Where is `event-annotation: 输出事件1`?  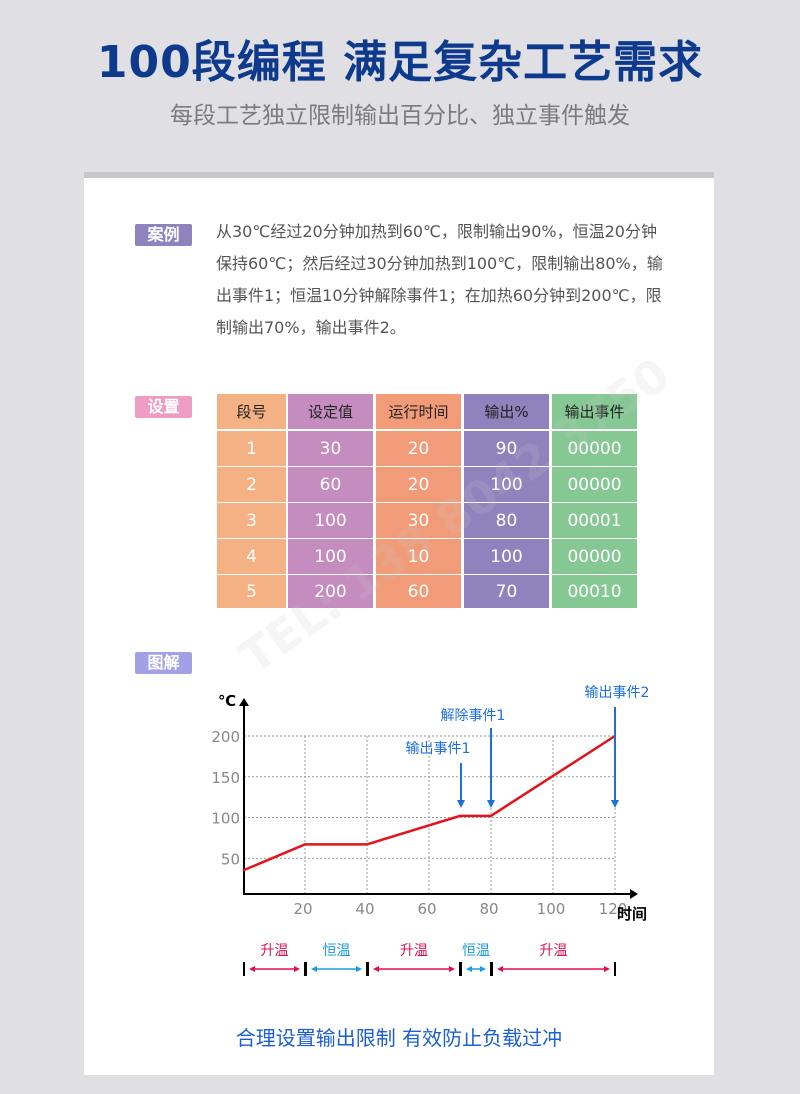 event-annotation: 输出事件1 is located at coordinates (438, 749).